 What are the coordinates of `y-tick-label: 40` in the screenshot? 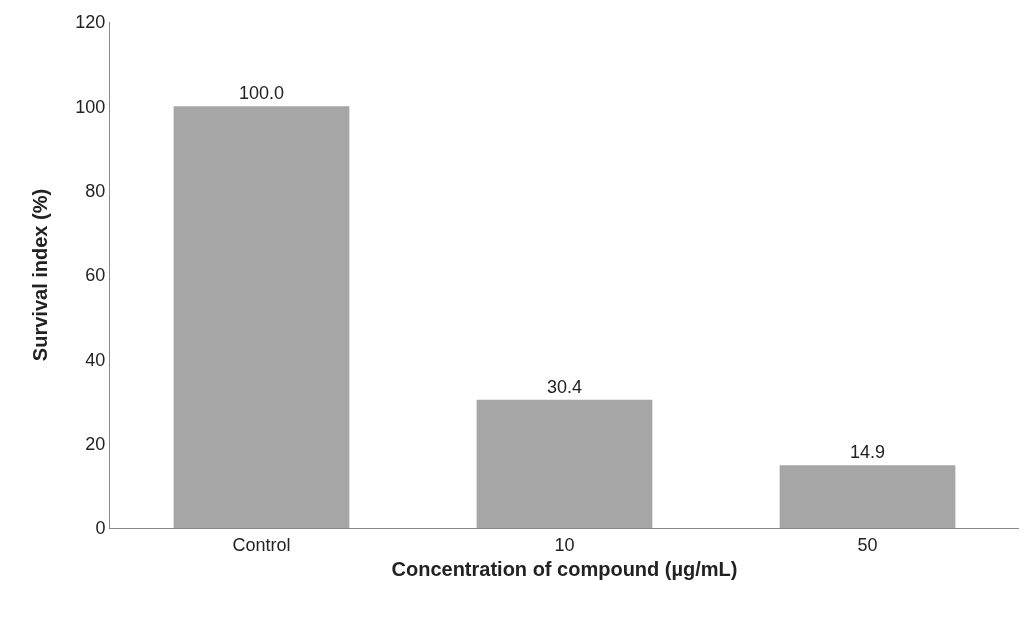 It's located at (95, 359).